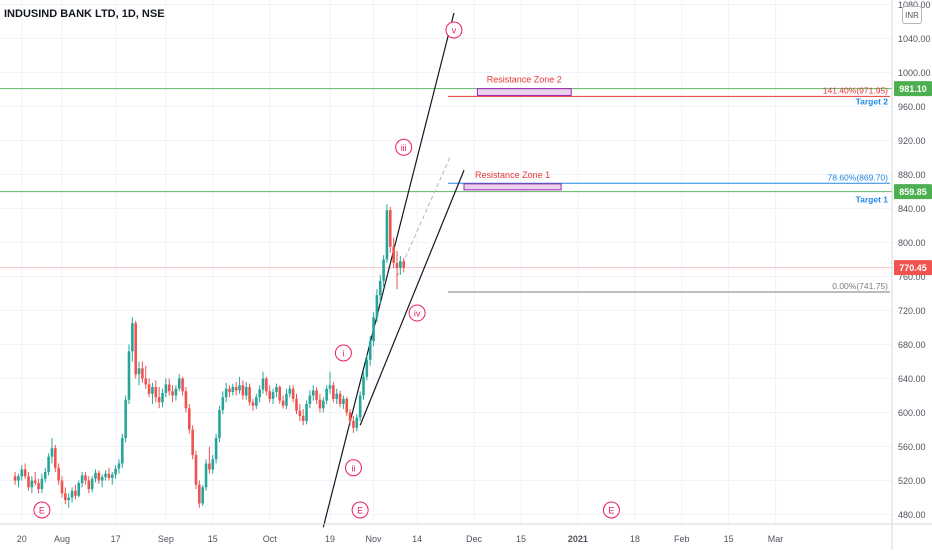 The image size is (932, 555). What do you see at coordinates (912, 413) in the screenshot?
I see `y-tick-label: 600.00` at bounding box center [912, 413].